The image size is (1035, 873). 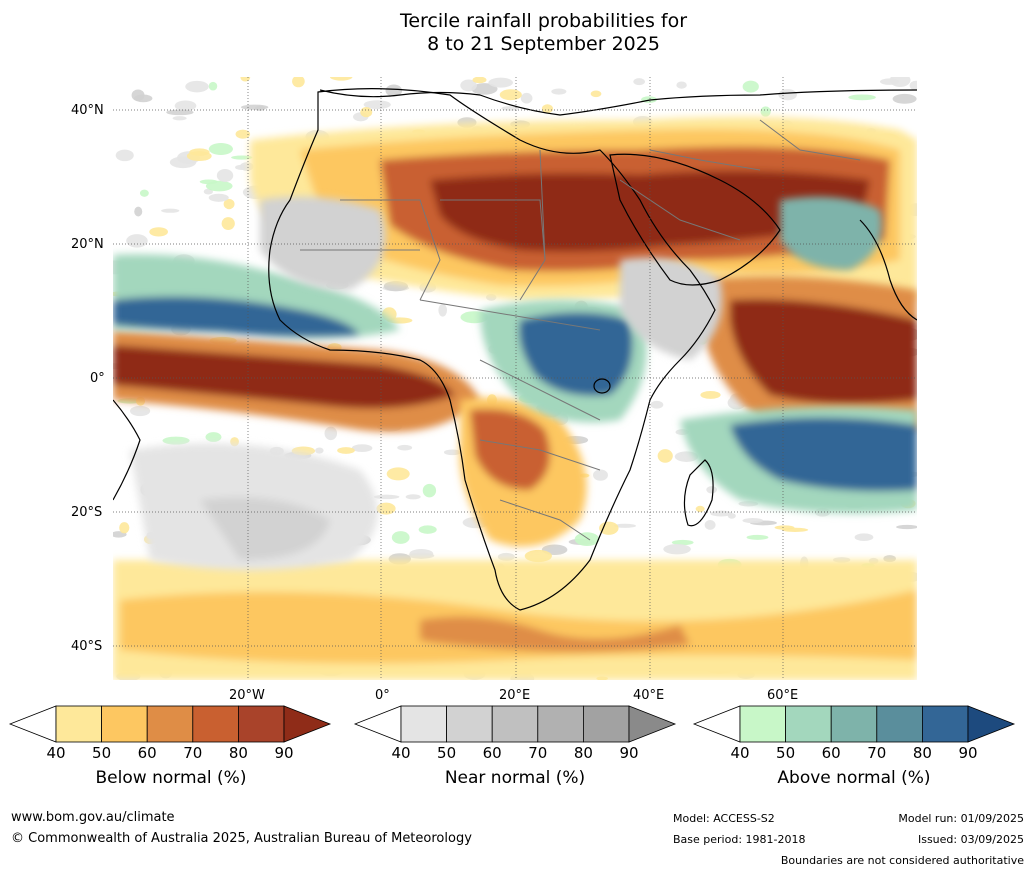 I want to click on title-line-2: 8 to 21 September 2025, so click(x=543, y=44).